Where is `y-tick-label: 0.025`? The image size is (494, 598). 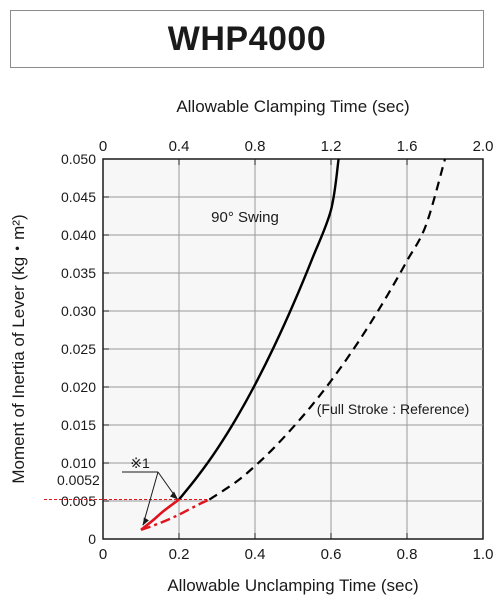 y-tick-label: 0.025 is located at coordinates (78, 349).